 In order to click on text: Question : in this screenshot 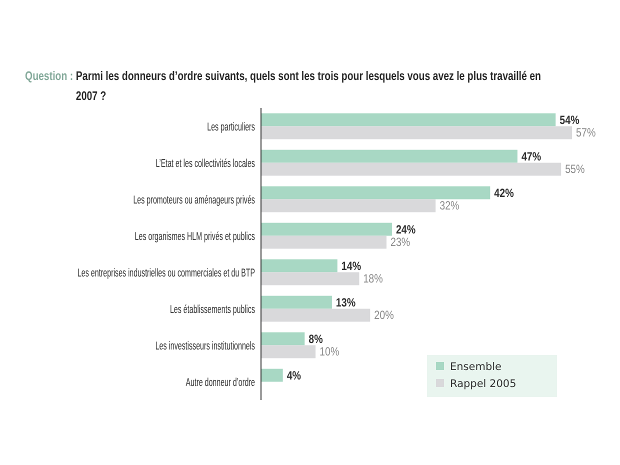, I will do `click(49, 77)`.